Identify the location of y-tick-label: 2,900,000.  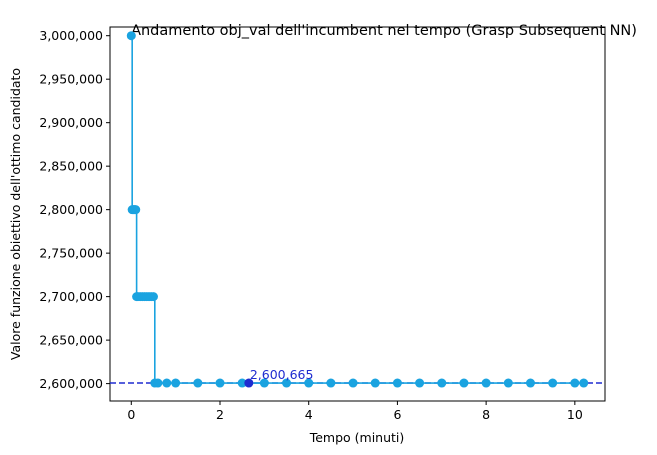
(71, 122).